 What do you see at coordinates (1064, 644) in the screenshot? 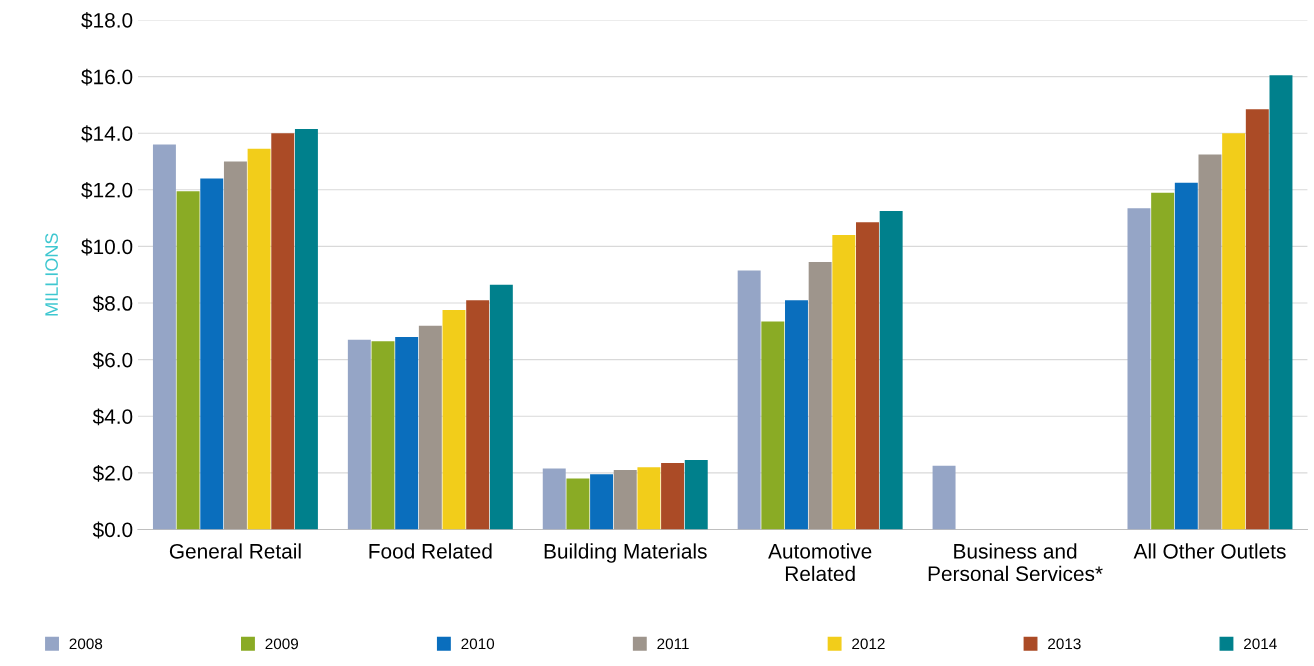
I see `legend-label: 2013` at bounding box center [1064, 644].